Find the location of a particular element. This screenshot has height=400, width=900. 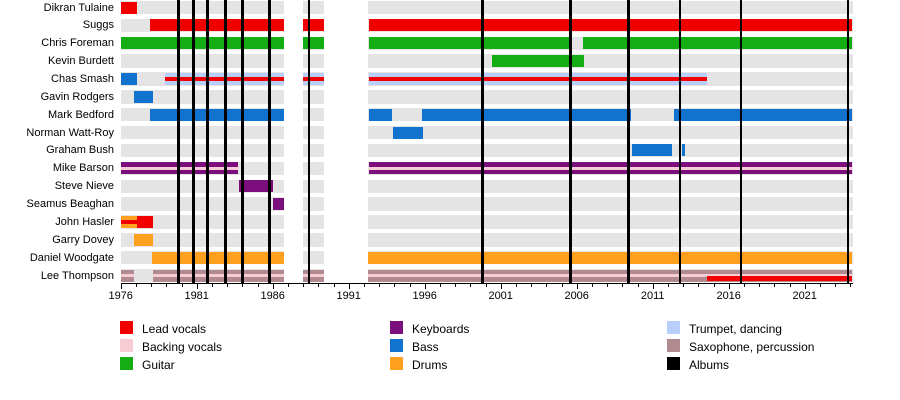

member-label: Mark Bedford is located at coordinates (80, 114).